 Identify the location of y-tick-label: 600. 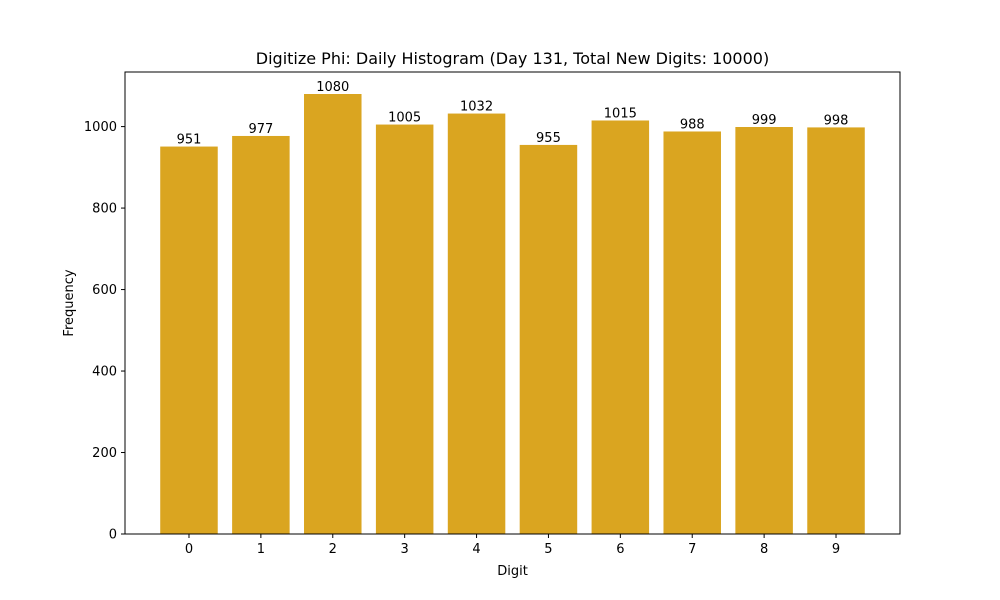
(104, 290).